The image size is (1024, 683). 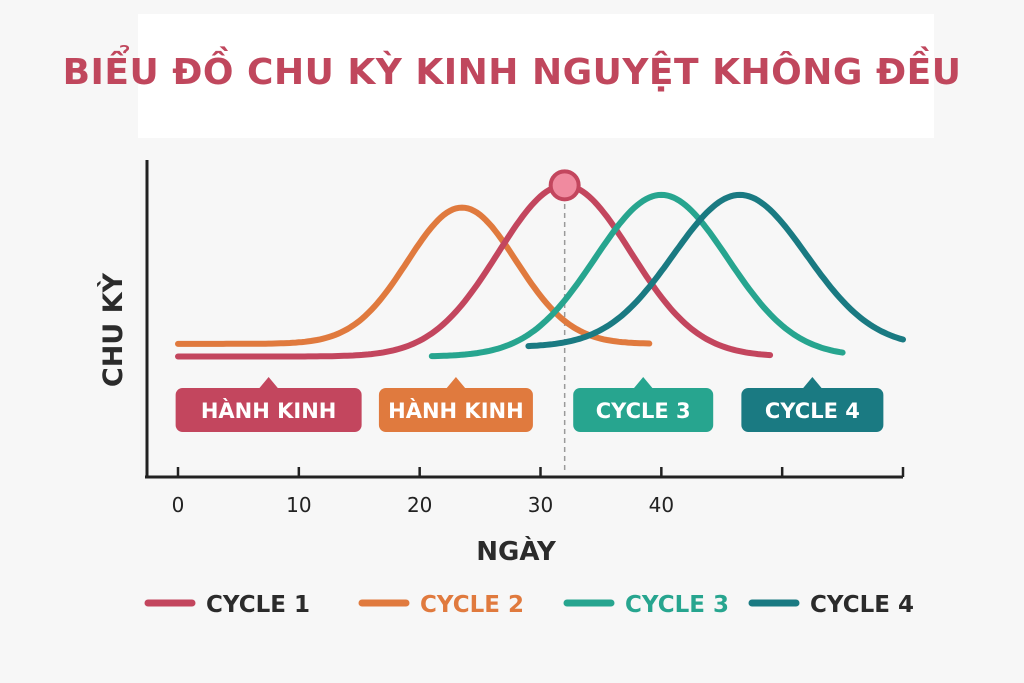 What do you see at coordinates (516, 551) in the screenshot?
I see `x-axis-label: NGÀY` at bounding box center [516, 551].